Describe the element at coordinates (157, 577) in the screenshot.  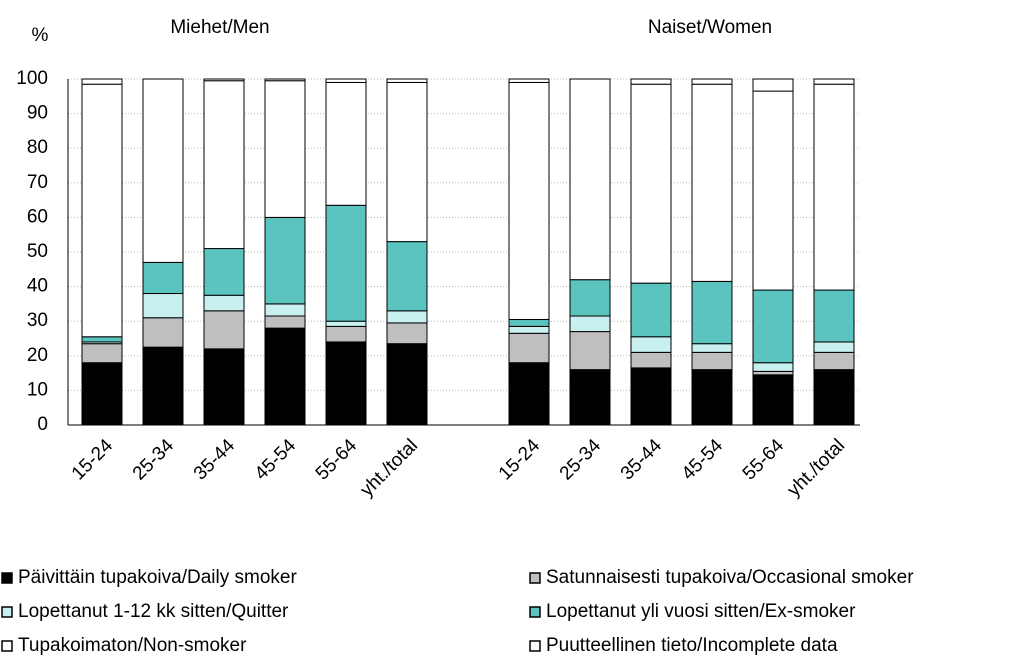
I see `legend-label: Päivittäin tupakoiva/Daily smoker` at that location.